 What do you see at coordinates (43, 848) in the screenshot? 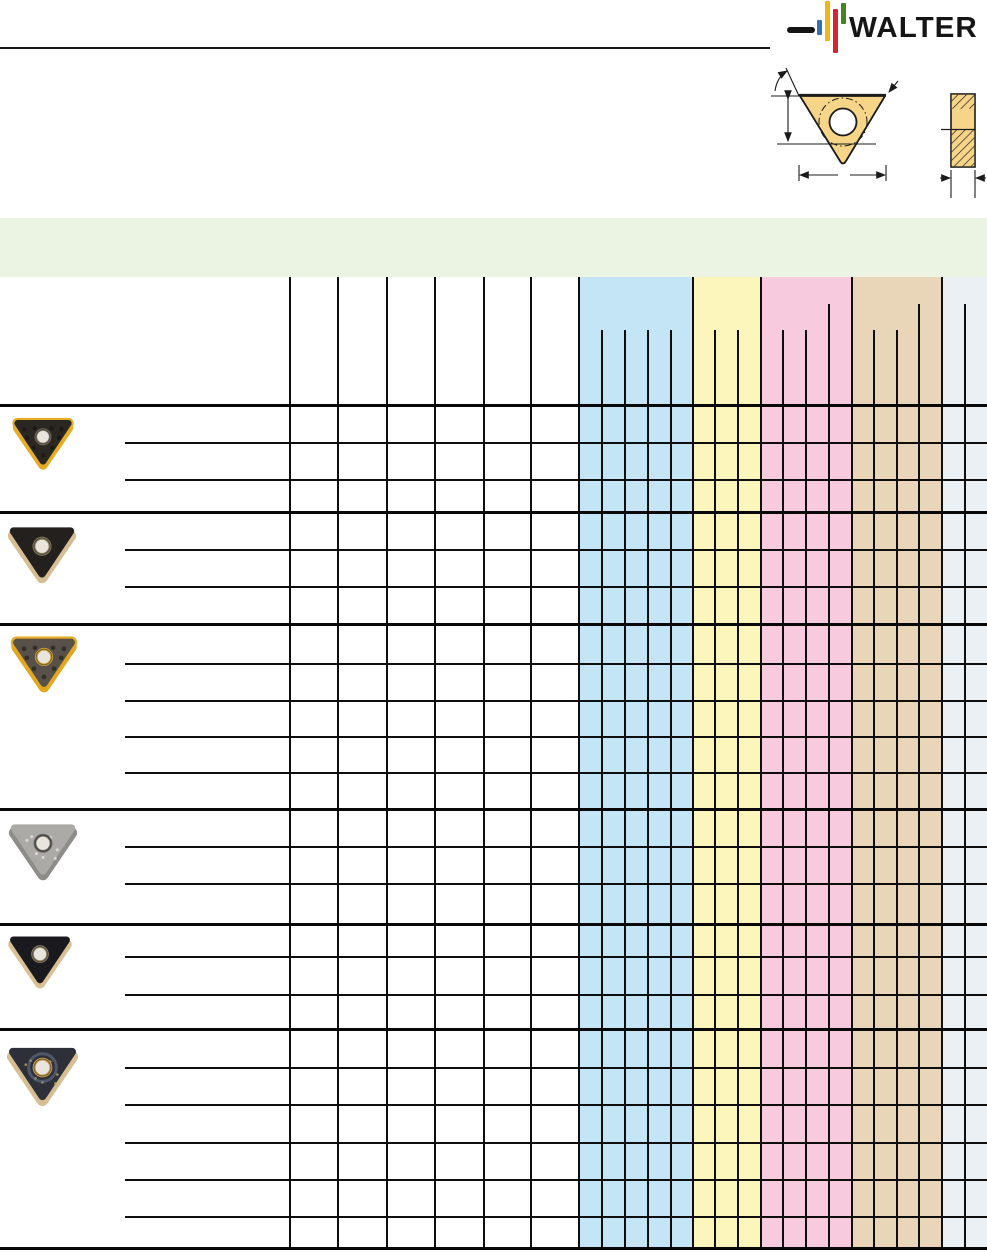
I see `insert-photo-silver` at bounding box center [43, 848].